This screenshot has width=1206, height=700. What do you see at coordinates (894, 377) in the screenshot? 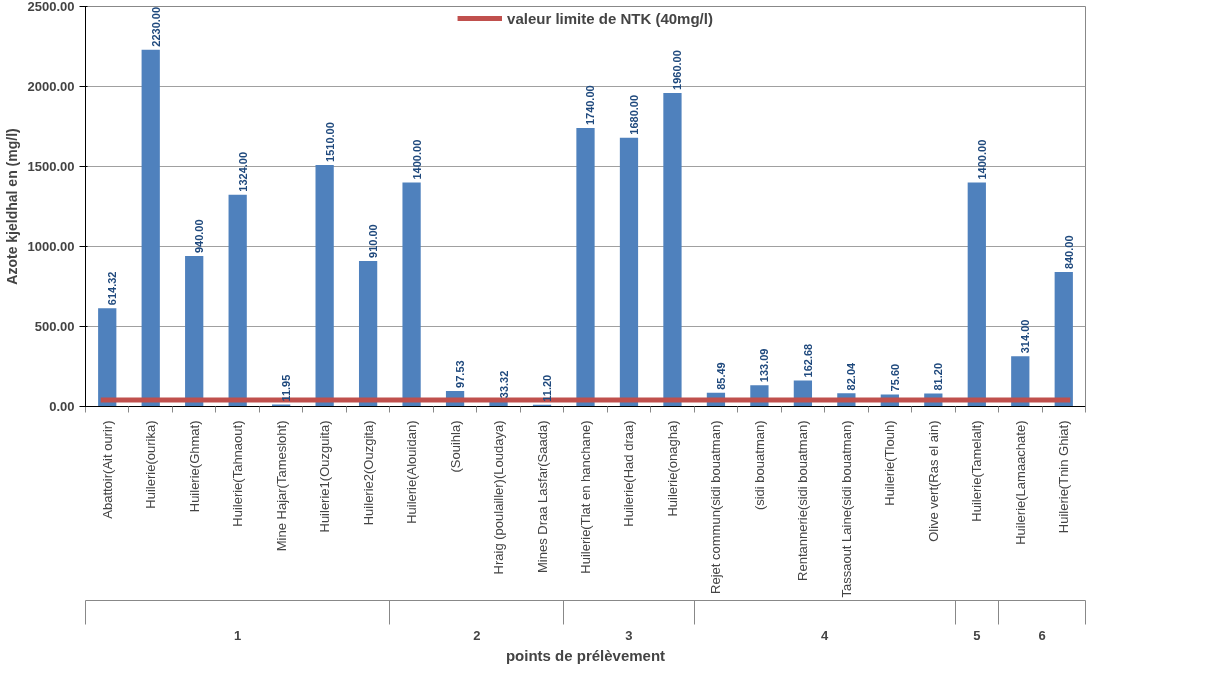
I see `data-label: 75.60` at bounding box center [894, 377].